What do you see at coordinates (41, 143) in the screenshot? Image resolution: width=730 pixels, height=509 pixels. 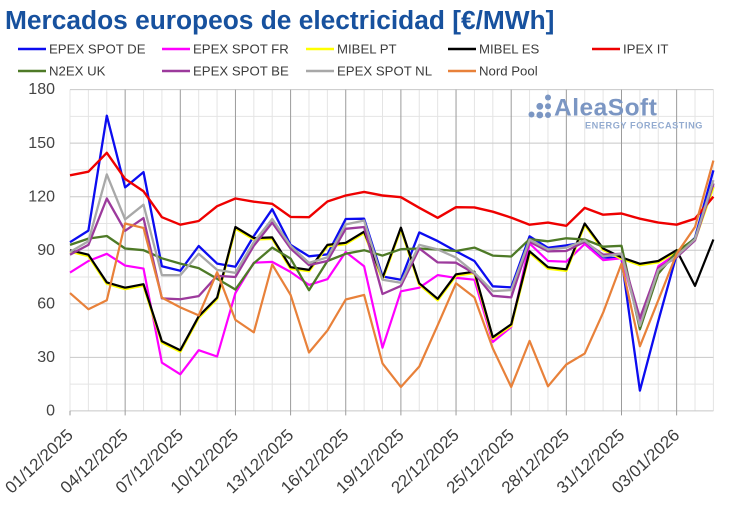 I see `svg-text: 150` at bounding box center [41, 143].